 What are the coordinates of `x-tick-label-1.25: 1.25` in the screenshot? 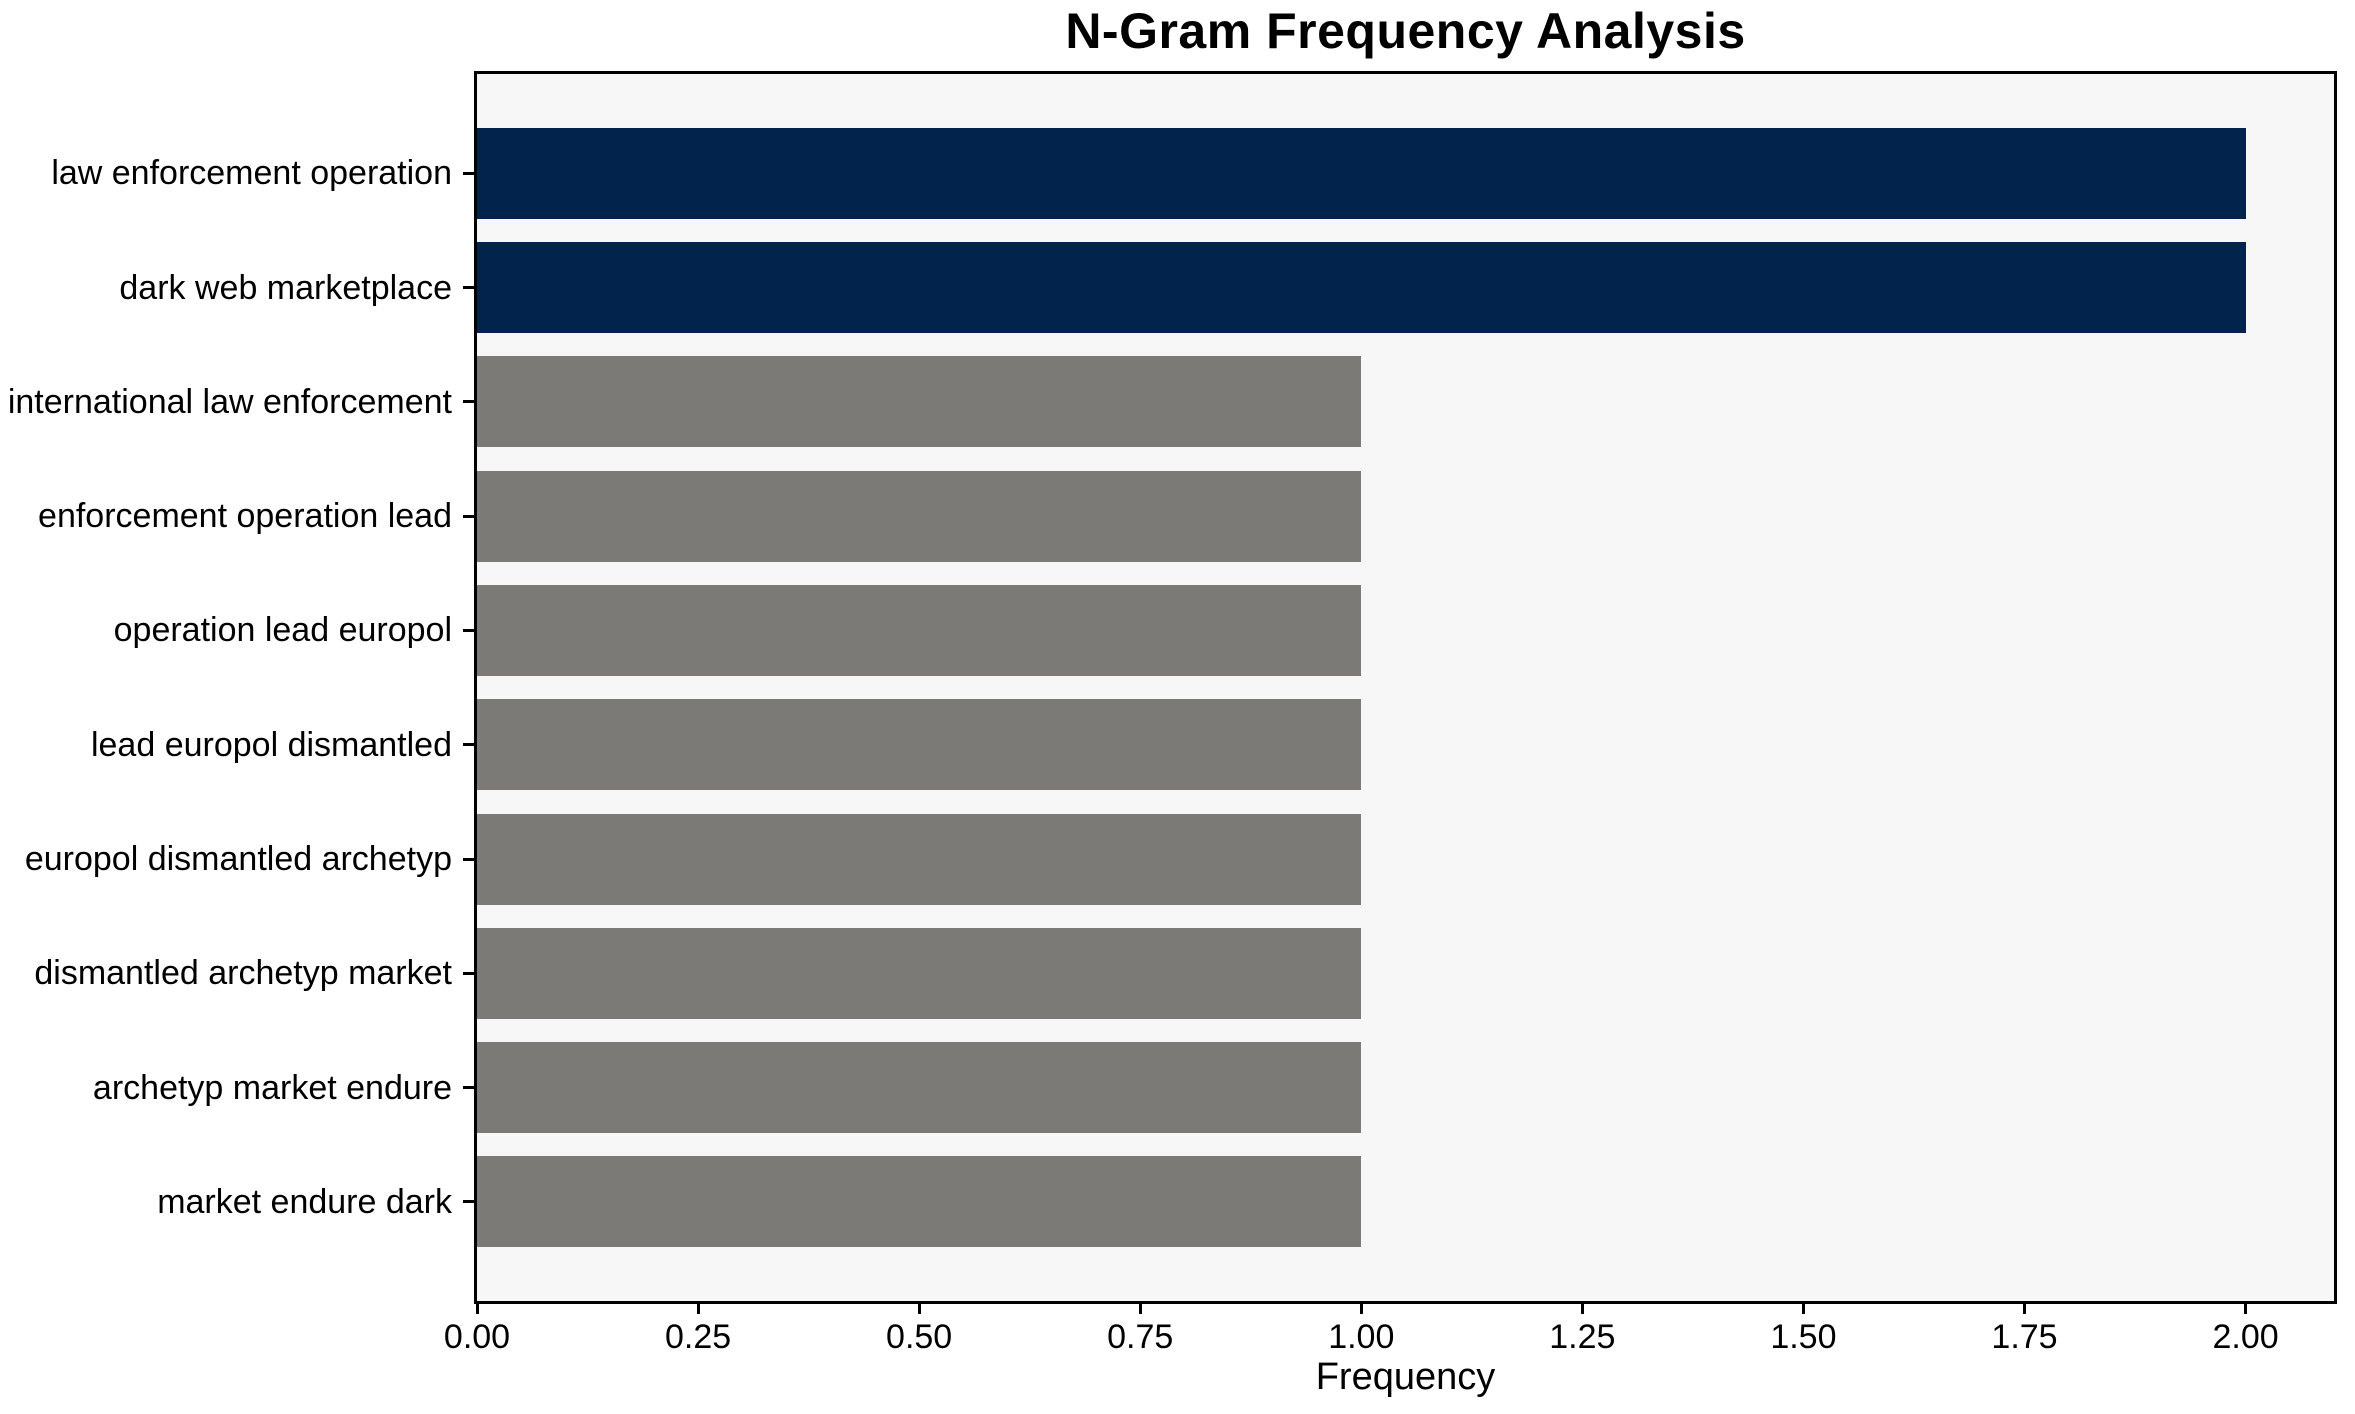 It's located at (1582, 1337).